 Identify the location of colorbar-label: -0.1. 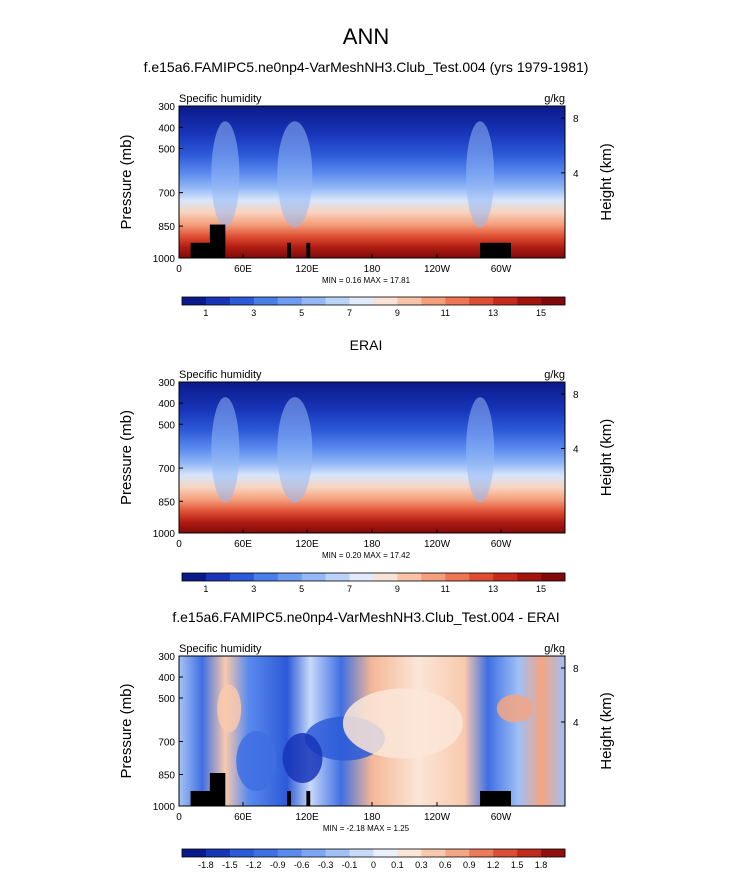
(350, 865).